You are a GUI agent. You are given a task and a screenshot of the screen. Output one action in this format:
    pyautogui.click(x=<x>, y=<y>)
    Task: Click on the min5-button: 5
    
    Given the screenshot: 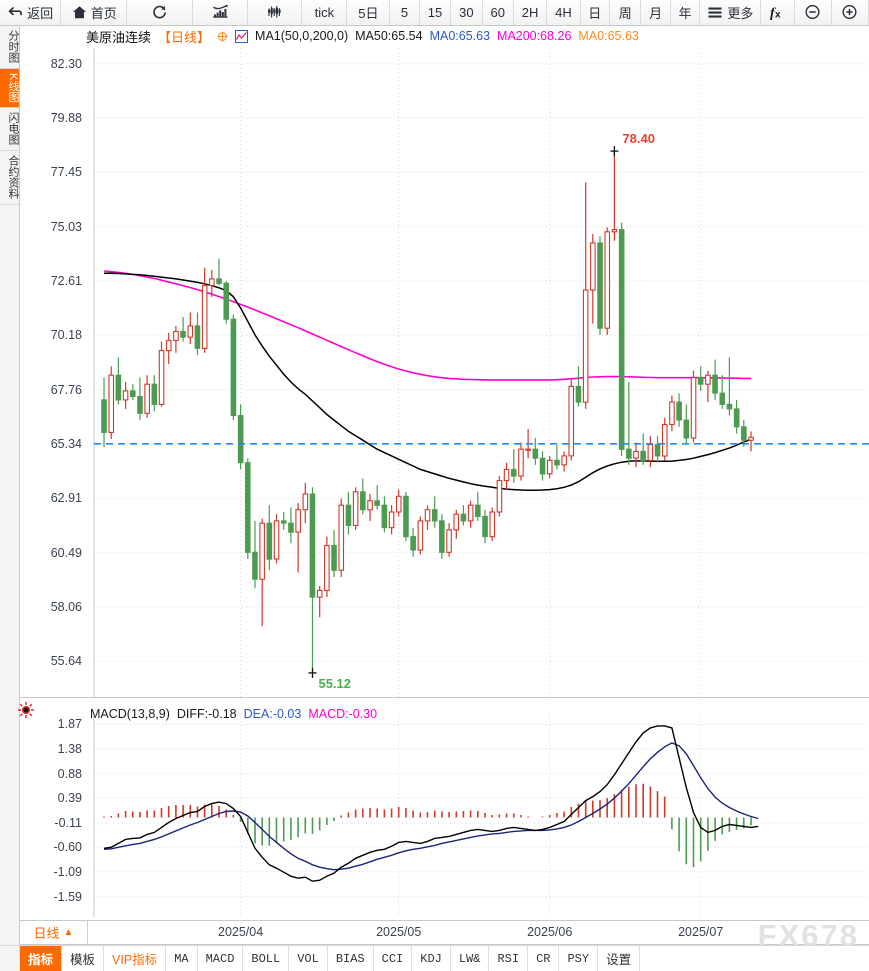 What is the action you would take?
    pyautogui.click(x=405, y=12)
    